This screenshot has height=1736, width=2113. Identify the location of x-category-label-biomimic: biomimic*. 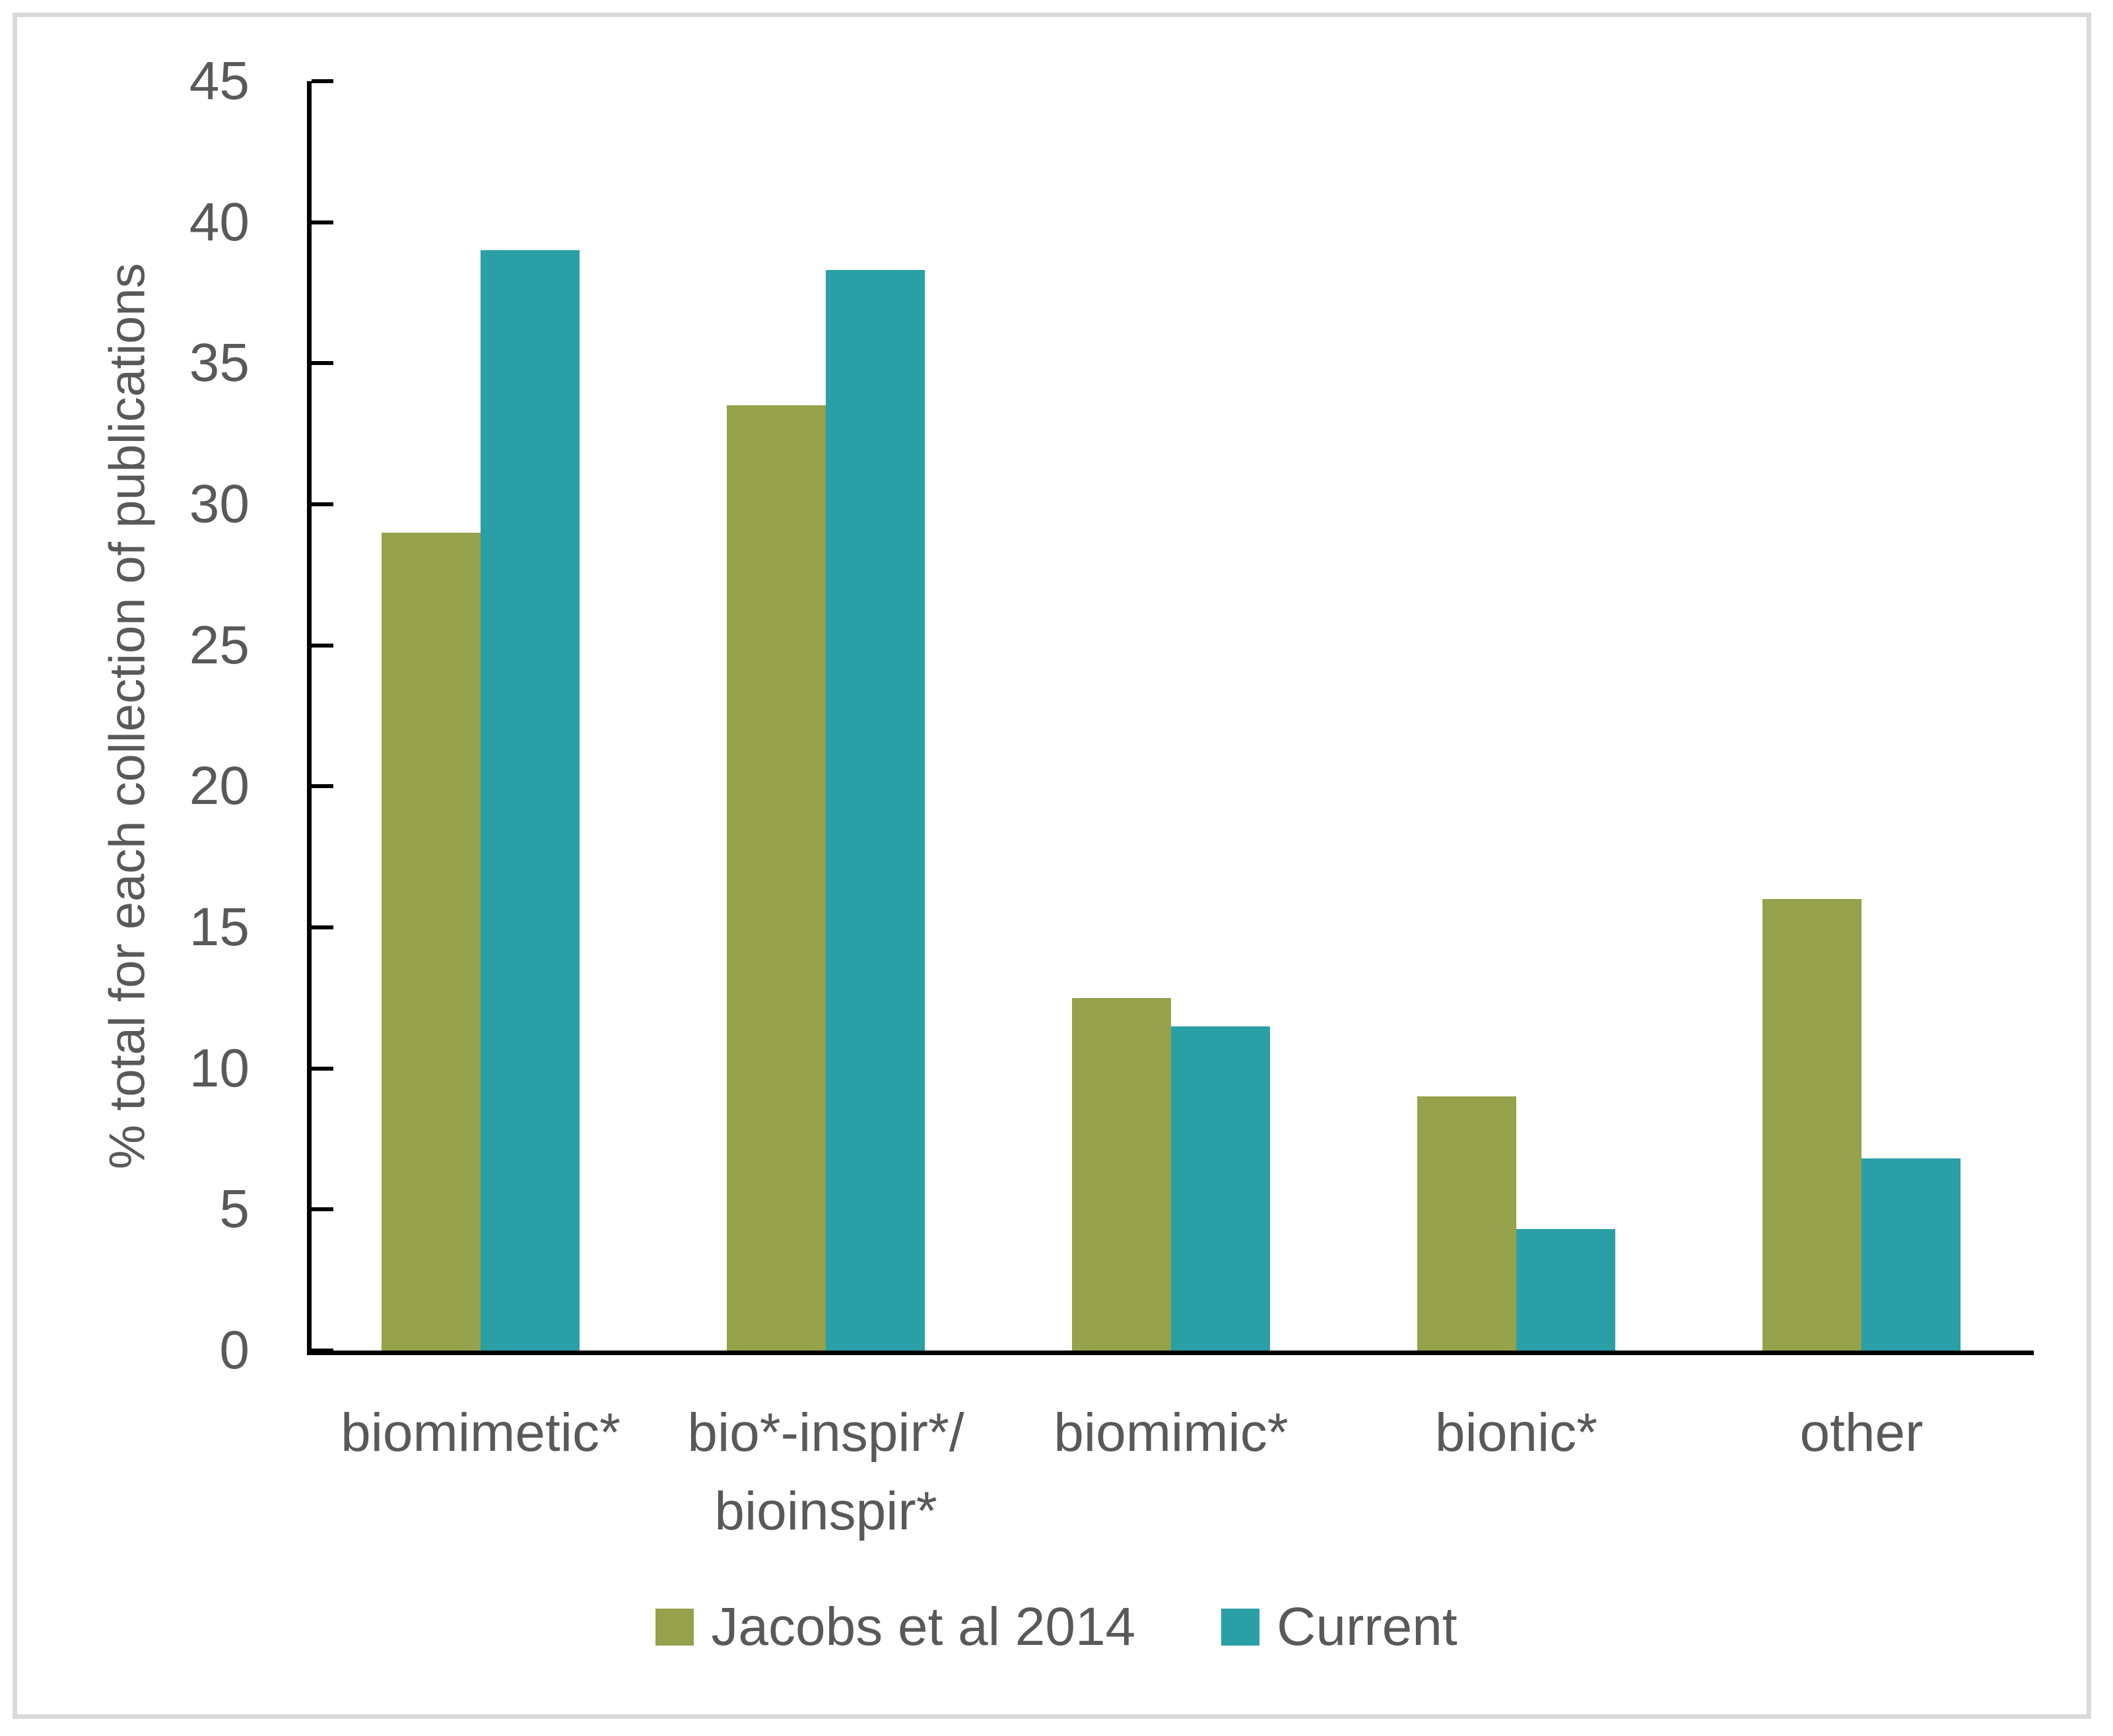
(1171, 1433).